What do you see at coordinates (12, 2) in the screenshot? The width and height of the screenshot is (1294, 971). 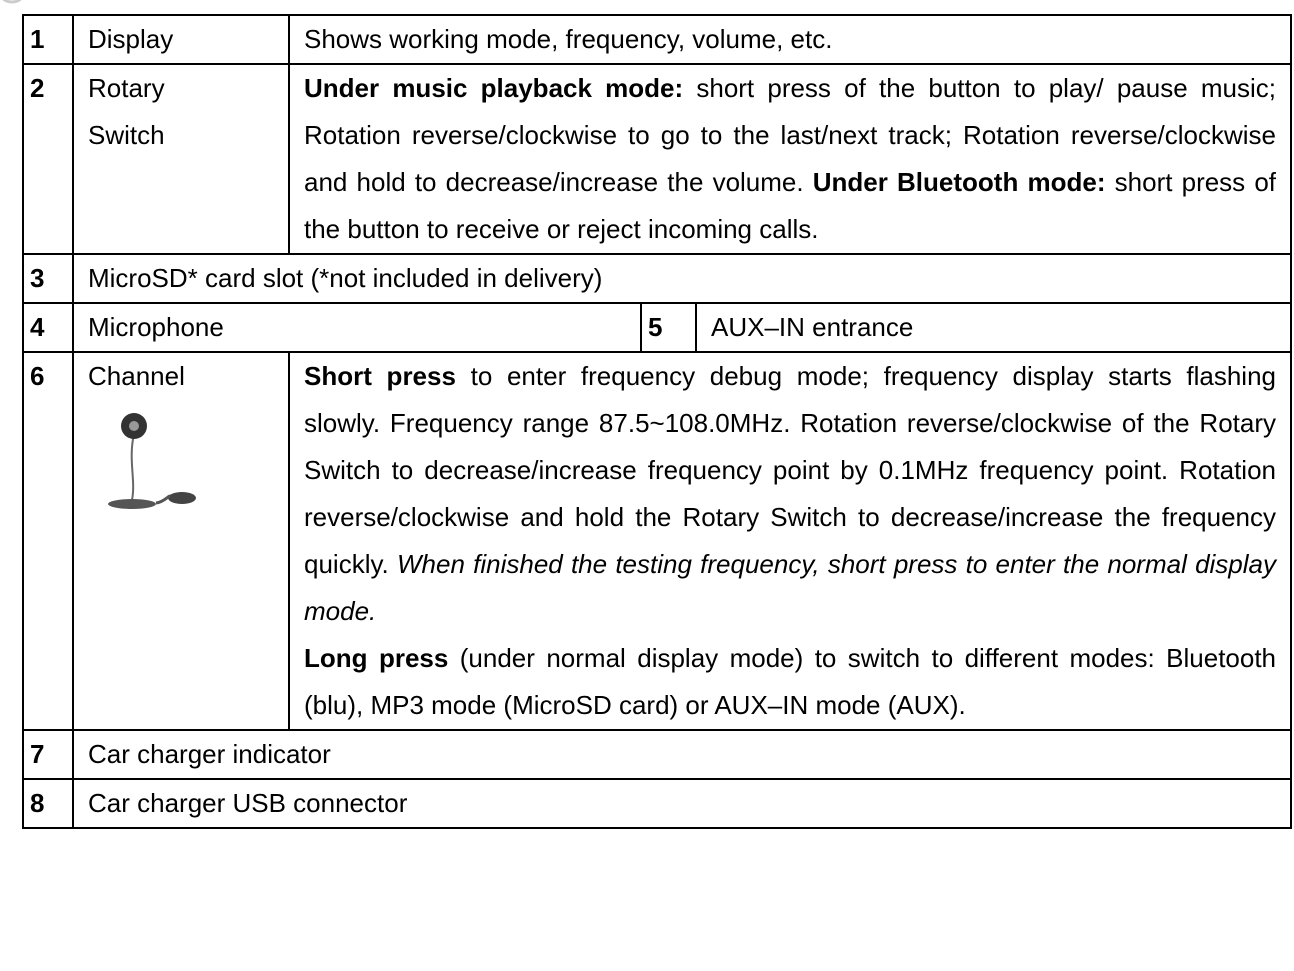 I see `header-fragment` at bounding box center [12, 2].